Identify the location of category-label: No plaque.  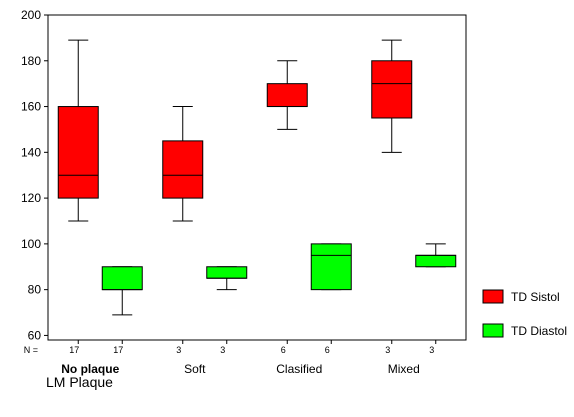
(90, 369).